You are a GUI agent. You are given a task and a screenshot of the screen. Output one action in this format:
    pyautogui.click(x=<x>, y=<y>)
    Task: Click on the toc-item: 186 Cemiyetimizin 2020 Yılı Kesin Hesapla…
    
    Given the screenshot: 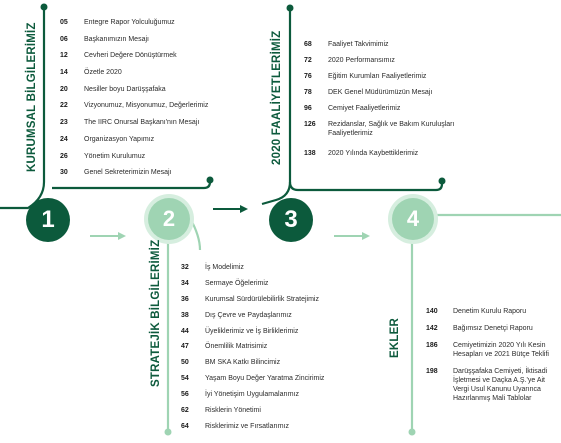 What is the action you would take?
    pyautogui.click(x=493, y=350)
    